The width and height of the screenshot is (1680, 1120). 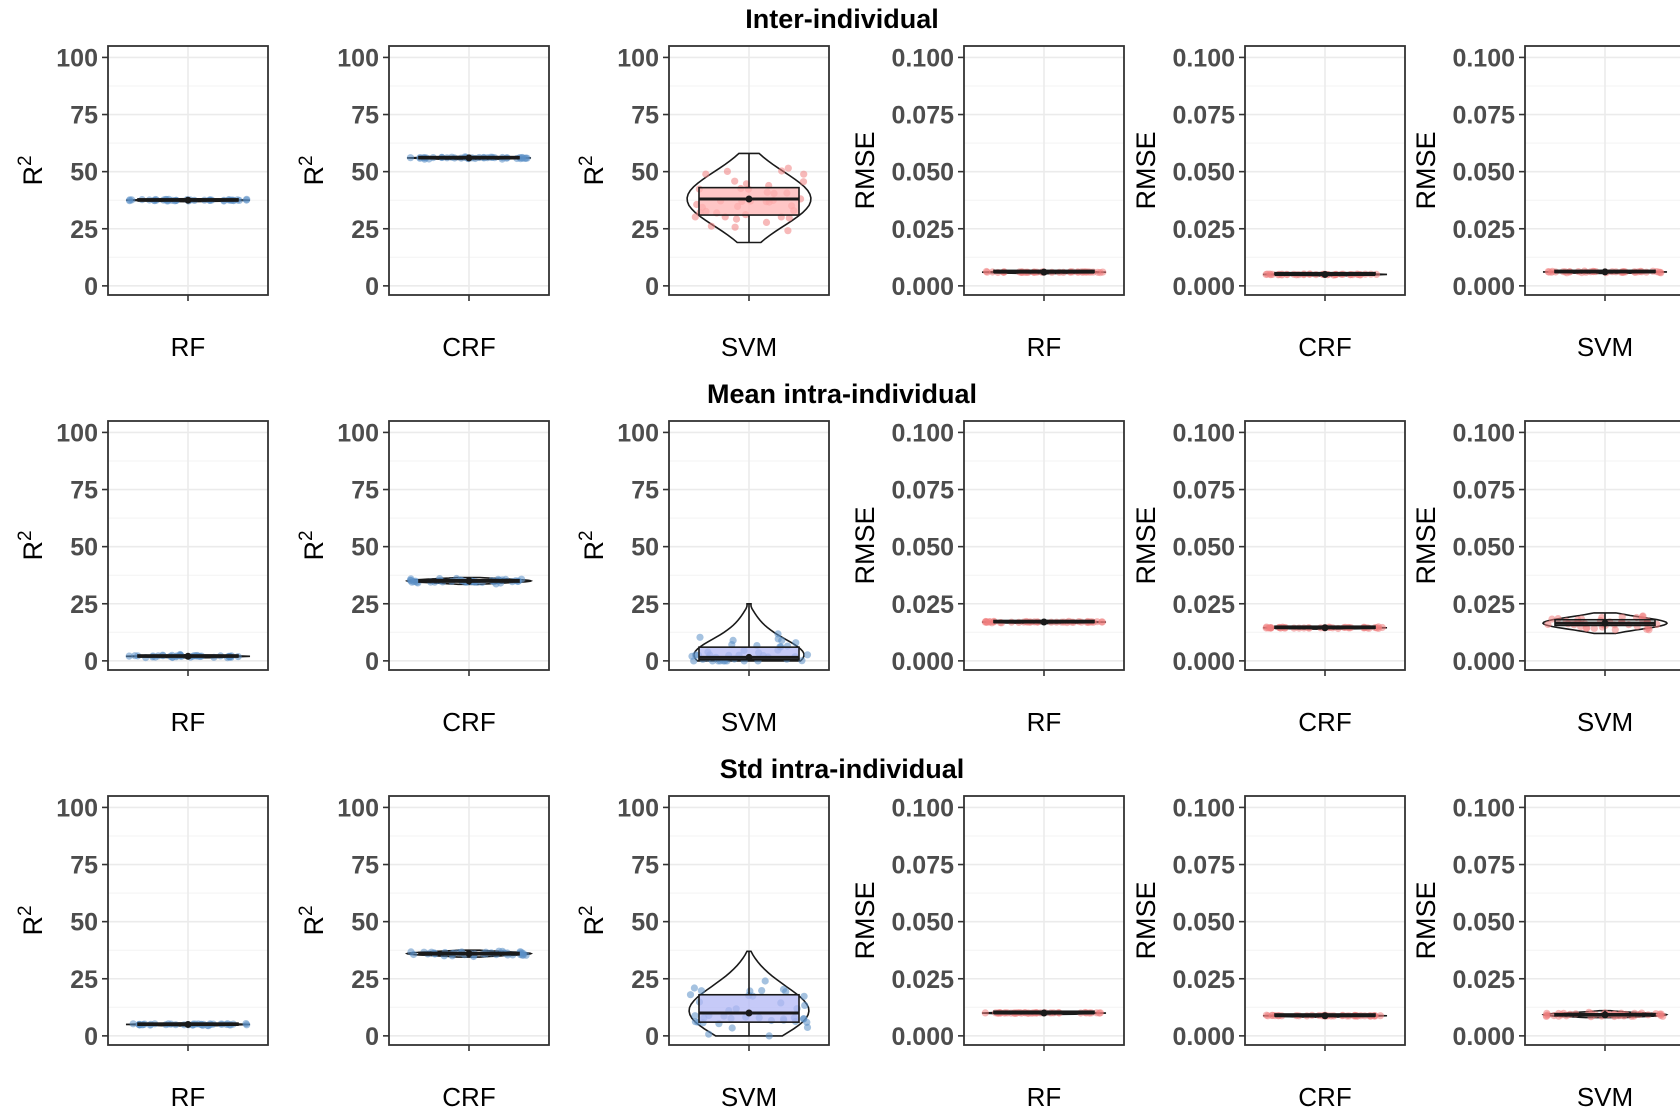 What do you see at coordinates (142, 578) in the screenshot?
I see `panel-1-rf-r2: 0 25 50 75 100 R2 RF` at bounding box center [142, 578].